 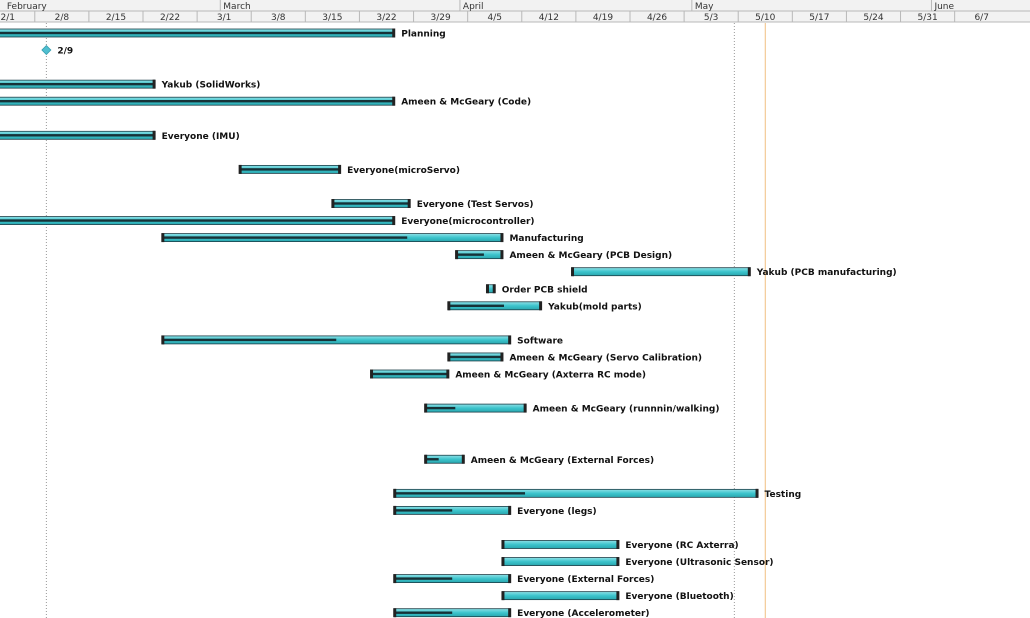 I want to click on task-everyone-legs-label: Everyone (legs), so click(x=556, y=512).